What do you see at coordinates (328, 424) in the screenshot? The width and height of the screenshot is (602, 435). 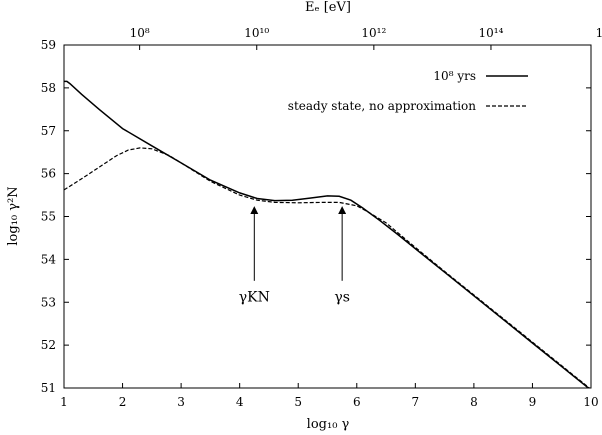 I see `x-axis-label: log₁₀ γ` at bounding box center [328, 424].